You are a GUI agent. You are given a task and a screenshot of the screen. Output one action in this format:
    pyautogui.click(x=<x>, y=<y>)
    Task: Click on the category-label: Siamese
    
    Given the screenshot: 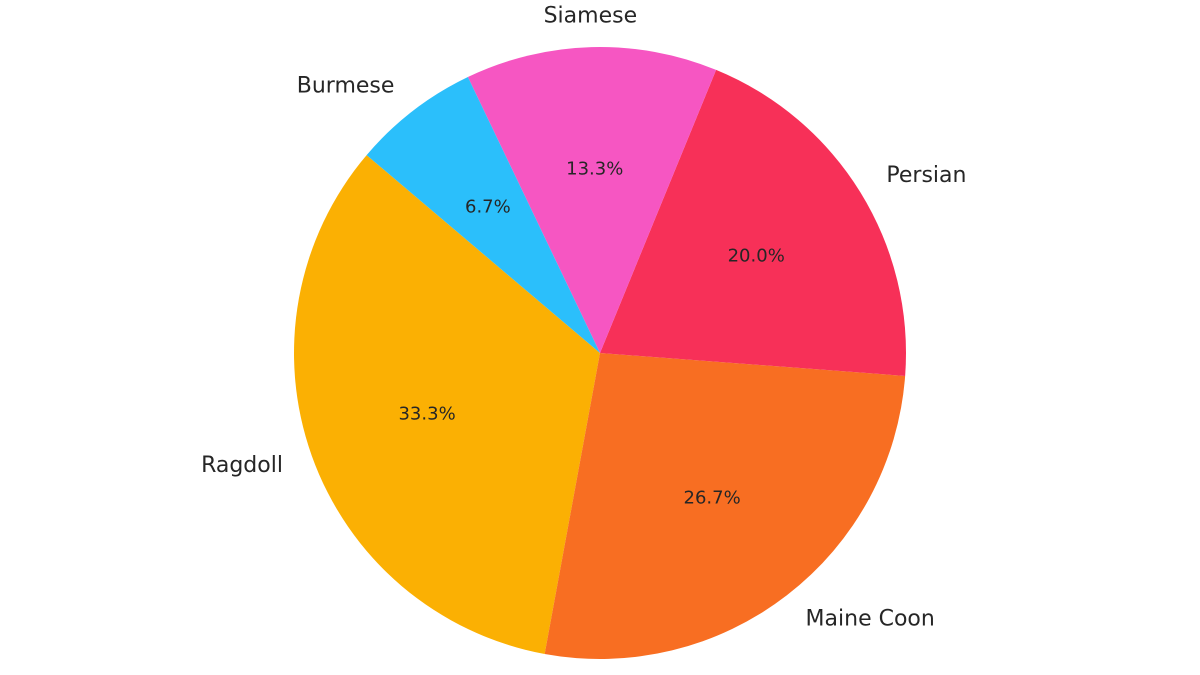 What is the action you would take?
    pyautogui.click(x=591, y=16)
    